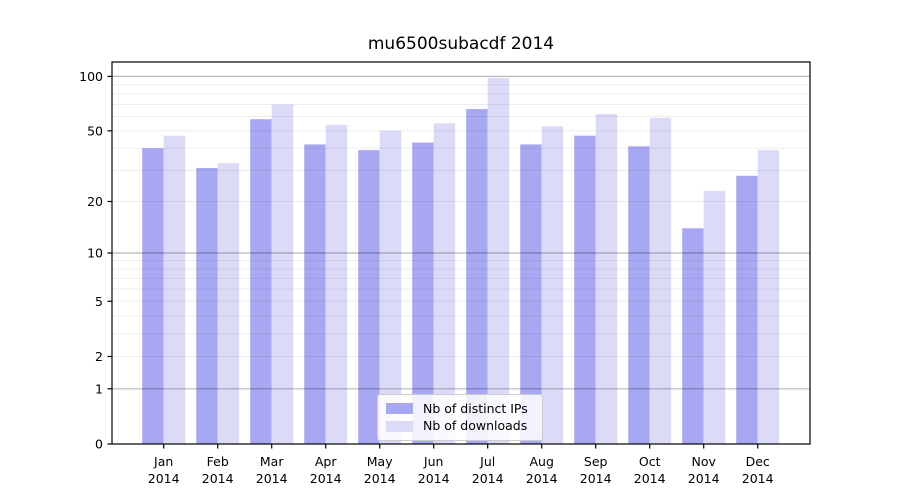 This screenshot has width=900, height=500. What do you see at coordinates (91, 76) in the screenshot?
I see `y-tick-label: 100` at bounding box center [91, 76].